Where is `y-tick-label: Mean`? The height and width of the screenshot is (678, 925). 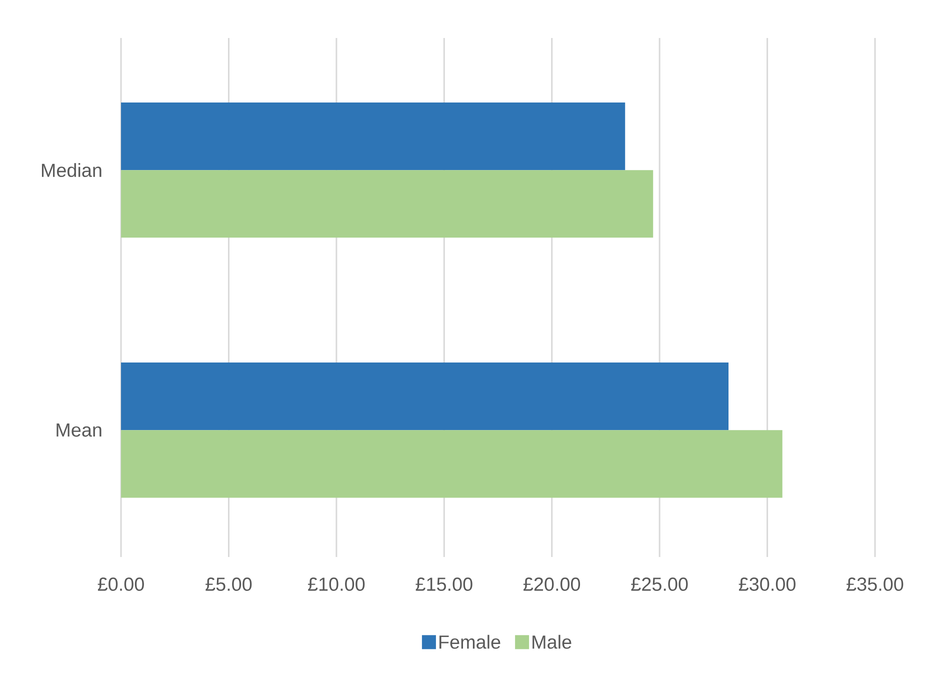 y-tick-label: Mean is located at coordinates (79, 430).